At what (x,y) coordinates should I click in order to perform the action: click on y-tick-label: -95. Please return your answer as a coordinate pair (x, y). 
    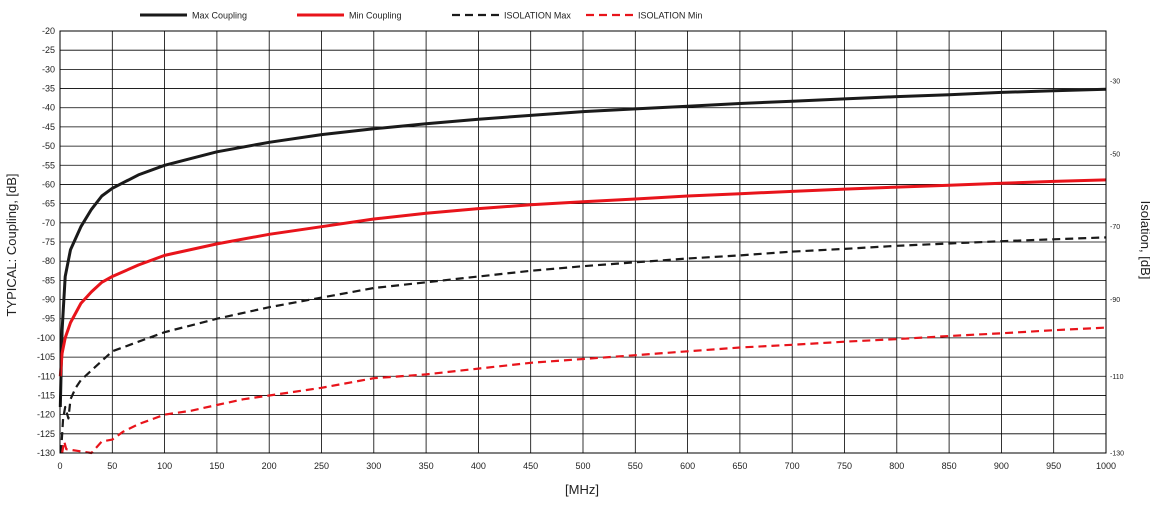
    Looking at the image, I should click on (48, 319).